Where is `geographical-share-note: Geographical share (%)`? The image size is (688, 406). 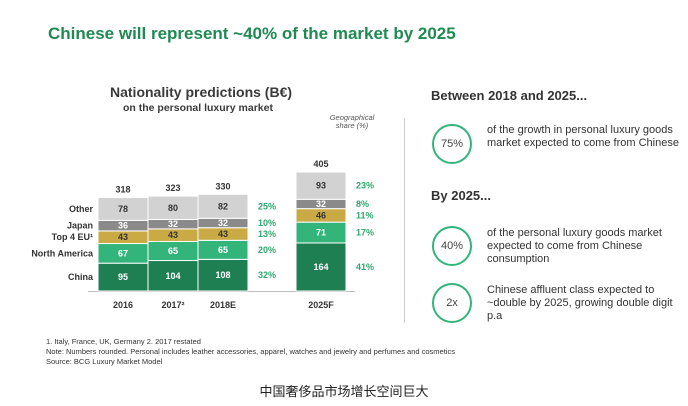
geographical-share-note: Geographical share (%) is located at coordinates (352, 121).